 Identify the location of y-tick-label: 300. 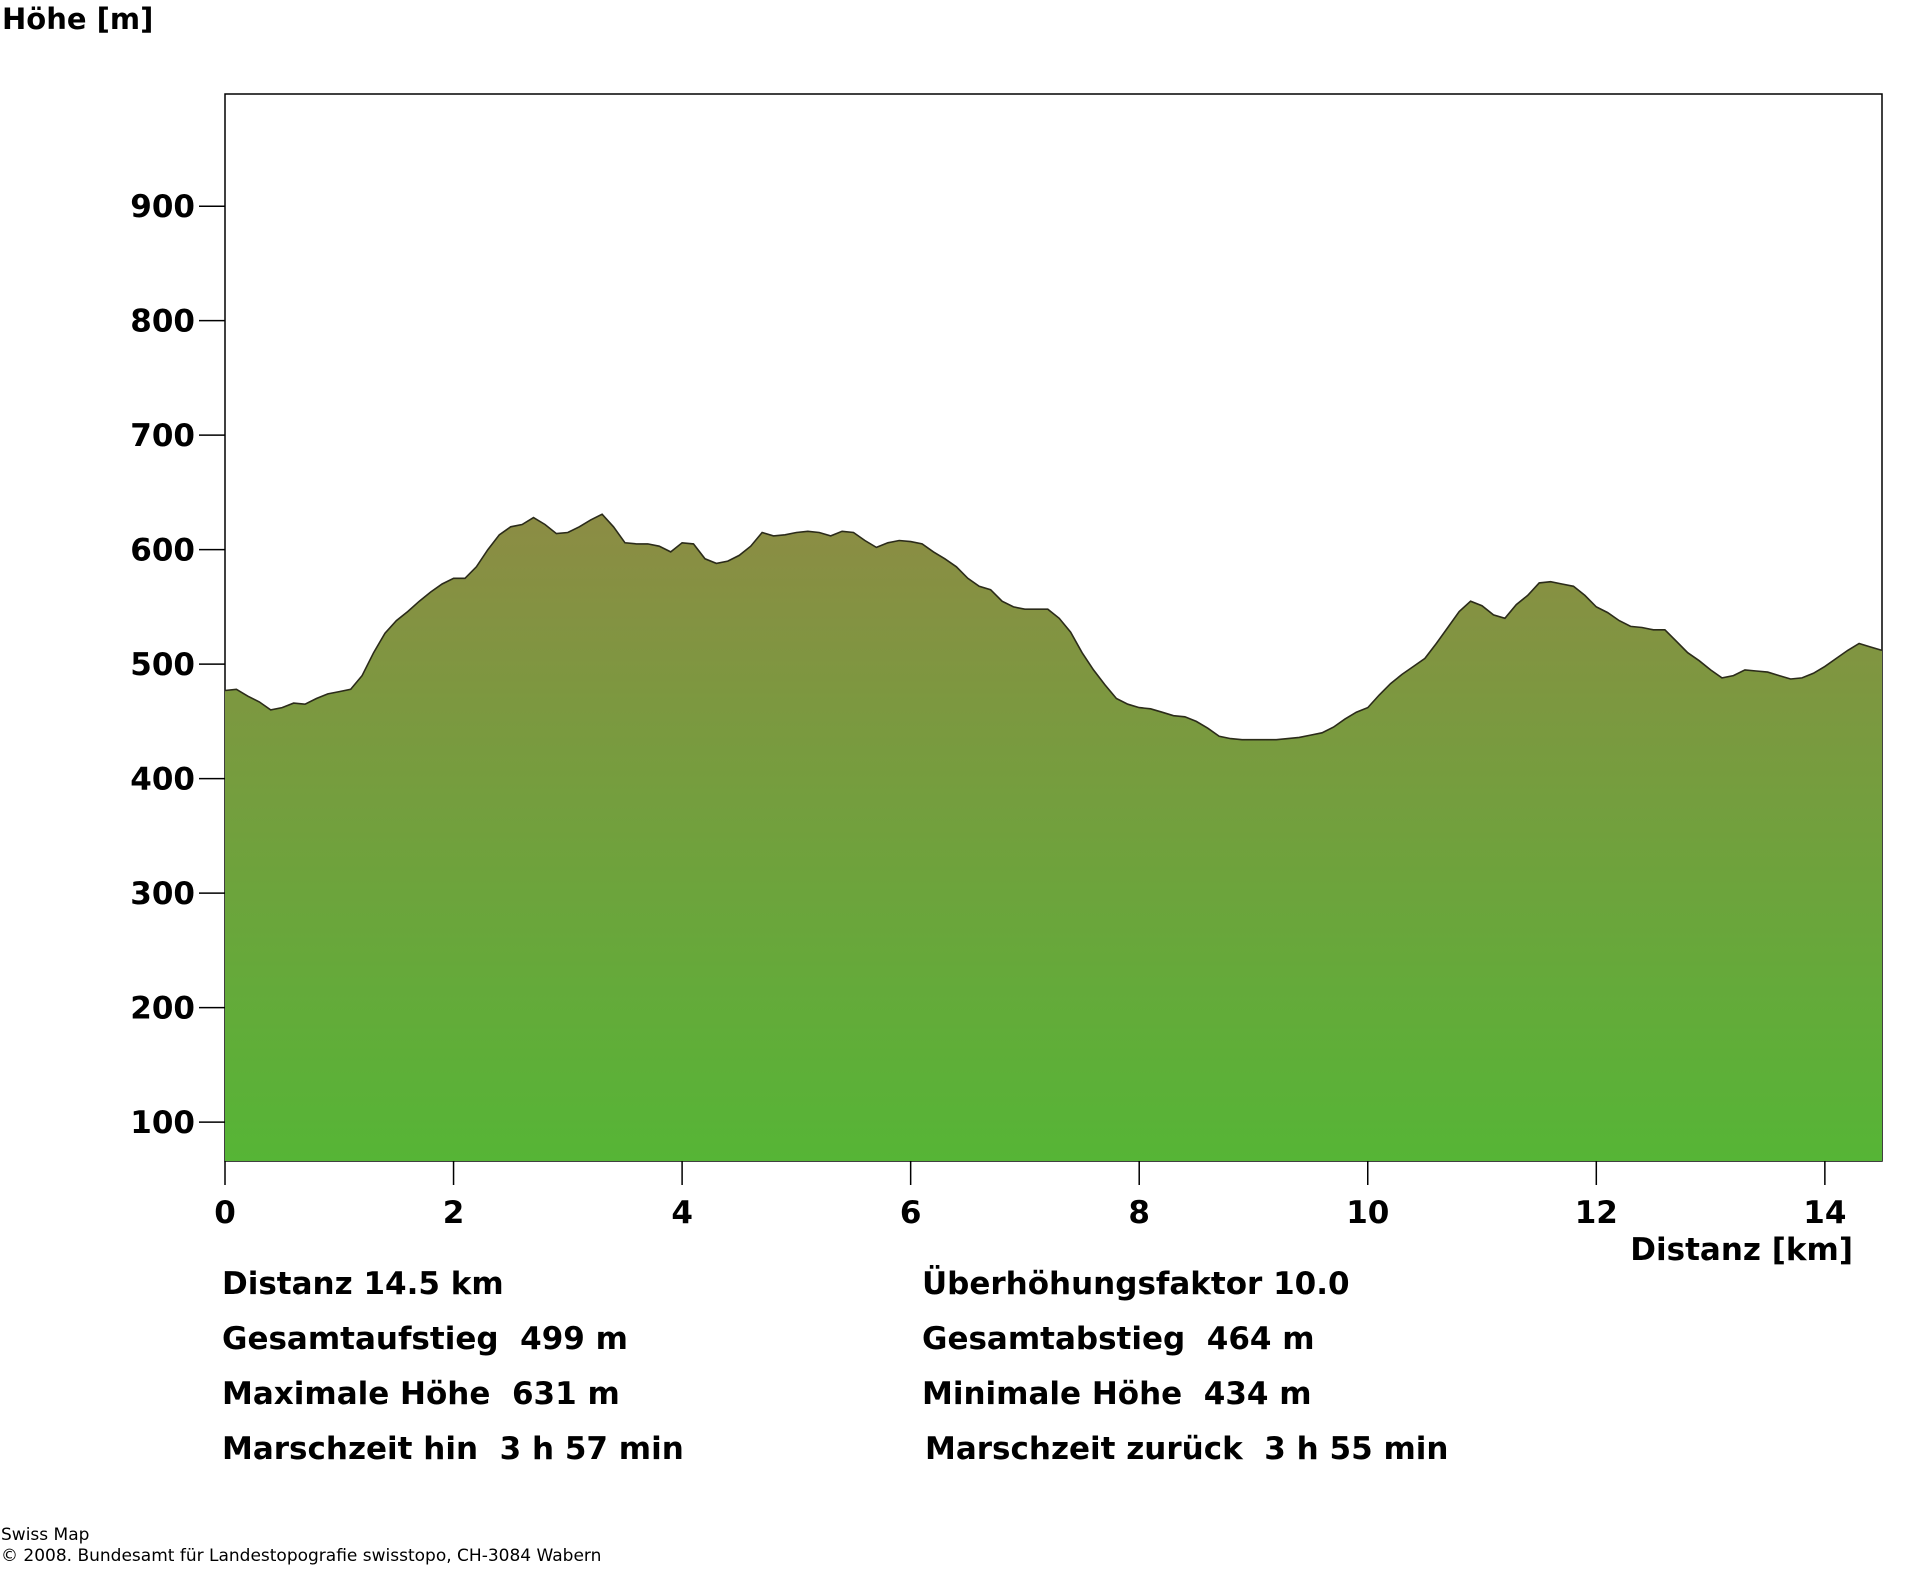
(162, 894).